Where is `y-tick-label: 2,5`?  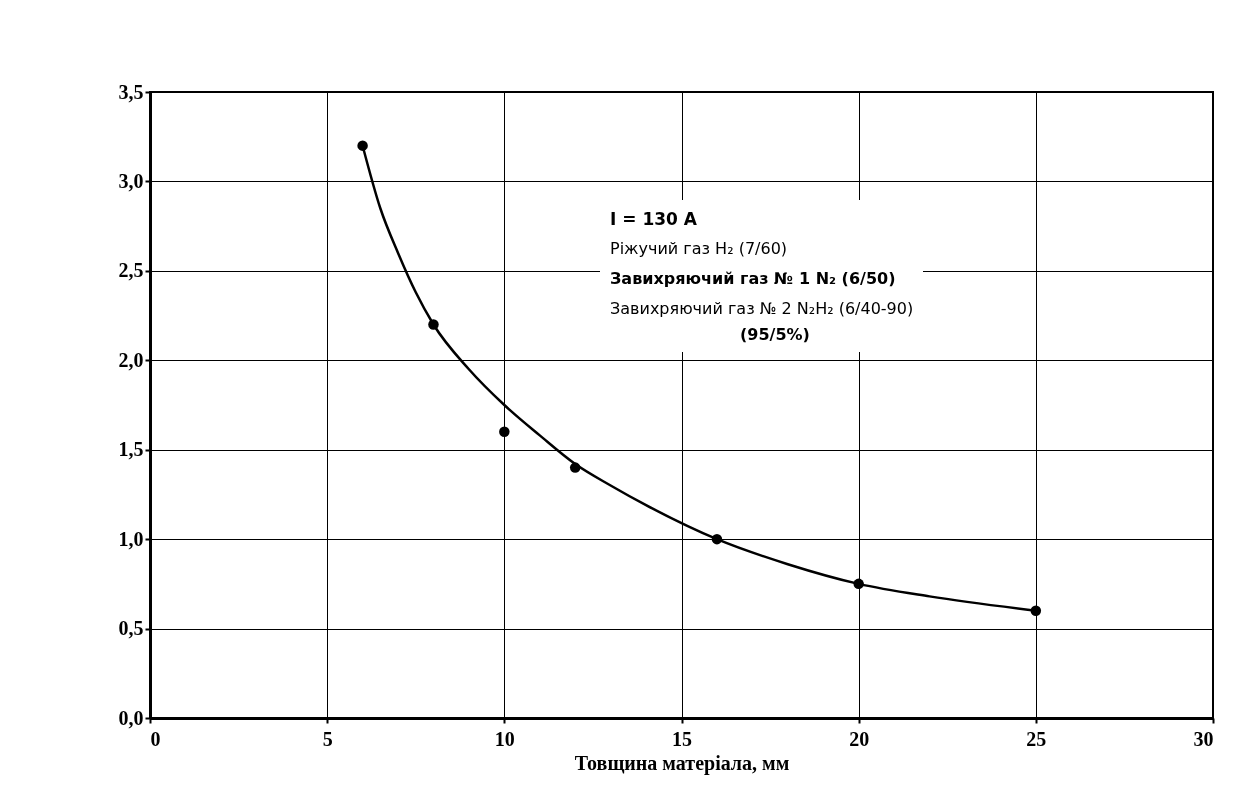
y-tick-label: 2,5 is located at coordinates (131, 270).